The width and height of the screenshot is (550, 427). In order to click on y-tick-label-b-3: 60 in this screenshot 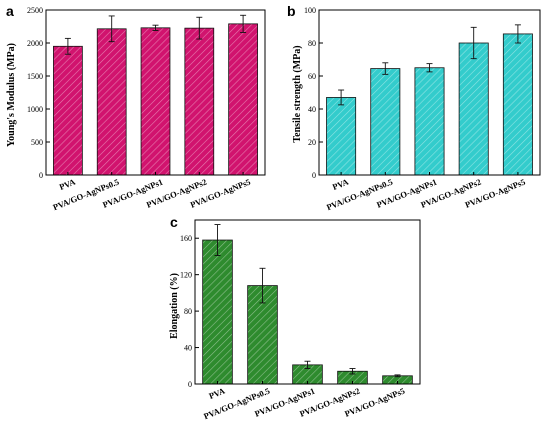, I will do `click(312, 76)`.